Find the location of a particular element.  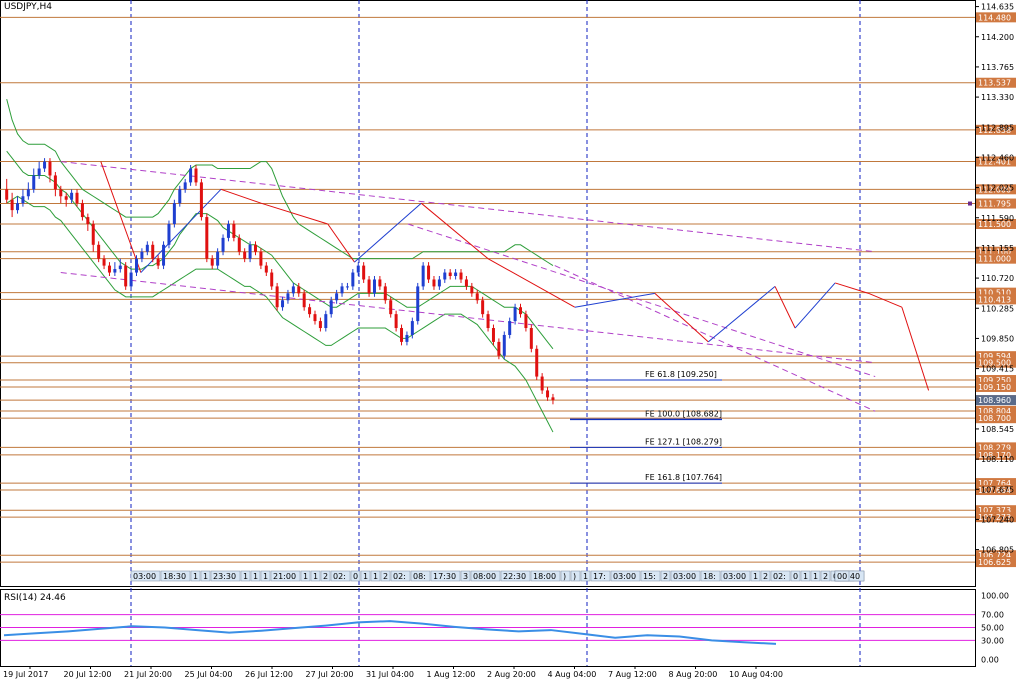

x-tick-label: 26 Jul 12:00 is located at coordinates (269, 674).